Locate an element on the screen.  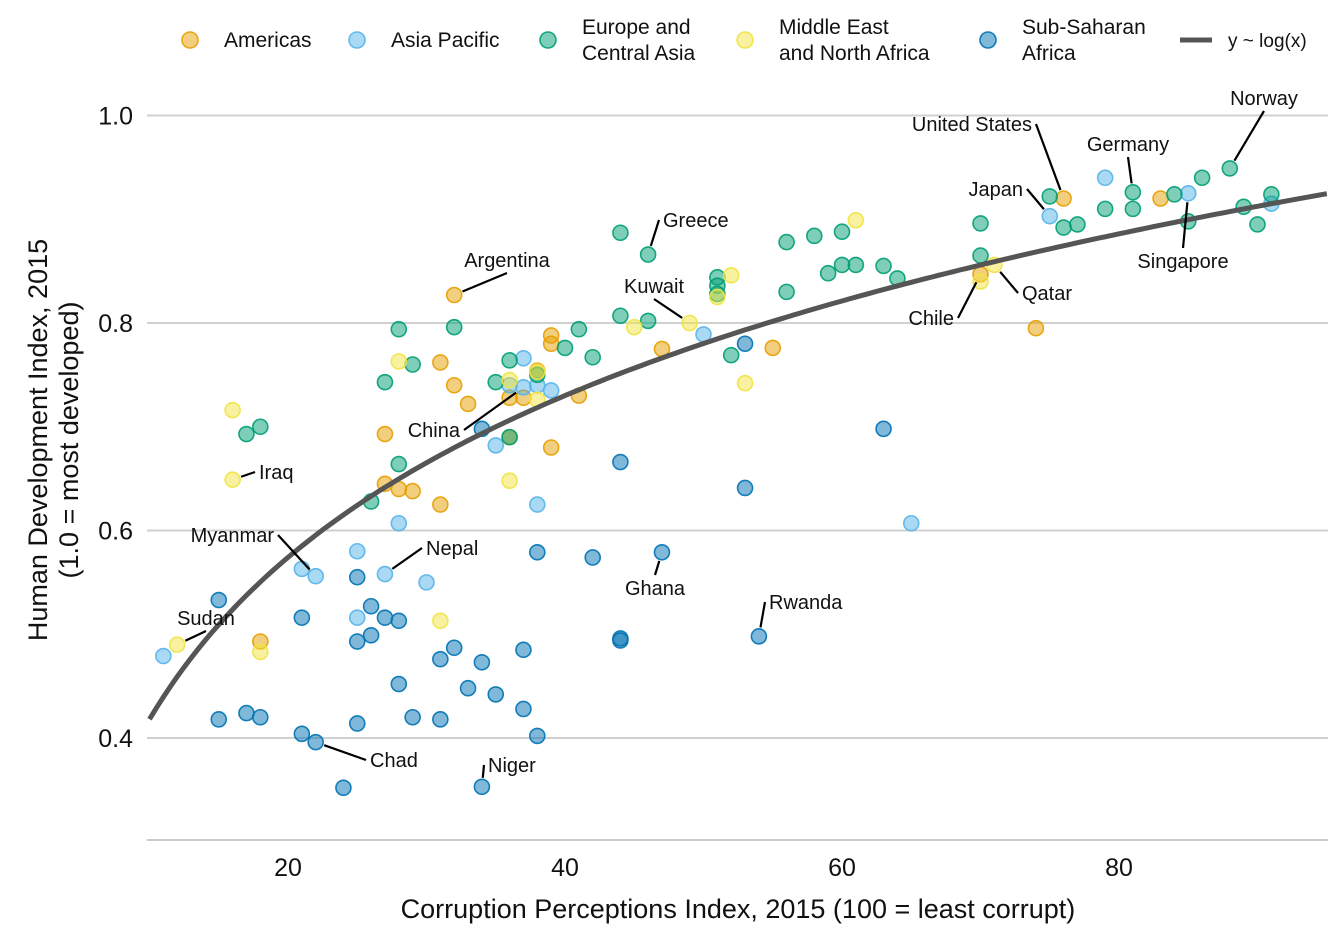
legend-label: Asia Pacific is located at coordinates (445, 40).